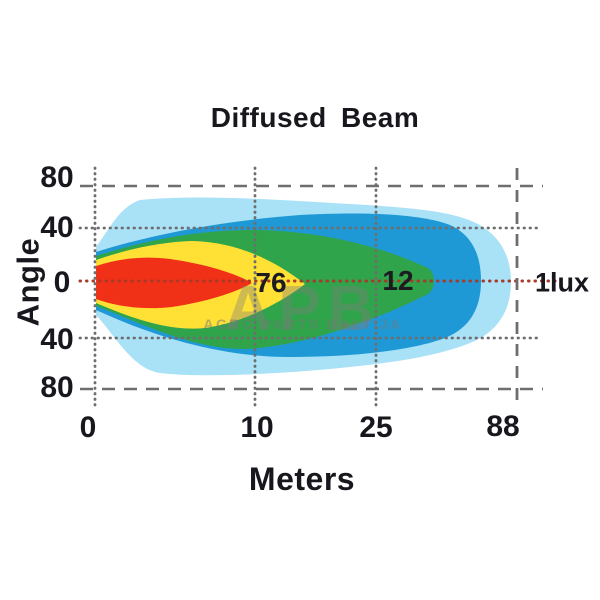 The width and height of the screenshot is (600, 600). What do you see at coordinates (88, 427) in the screenshot?
I see `x-tick-0: 0` at bounding box center [88, 427].